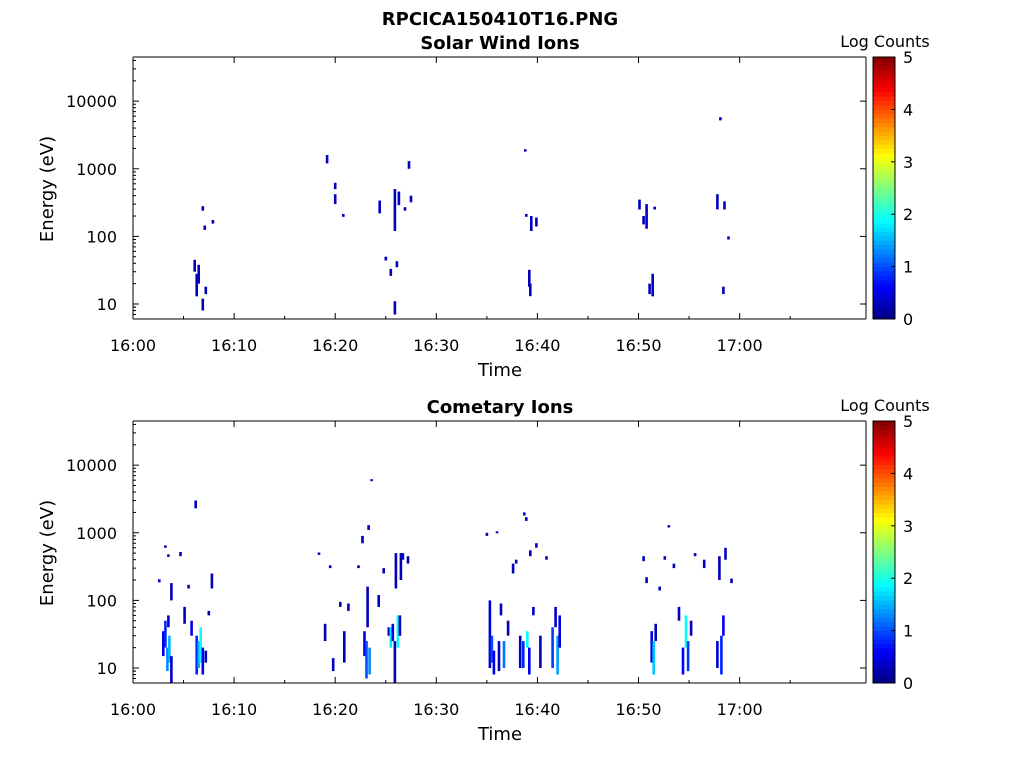 The height and width of the screenshot is (768, 1024). I want to click on colorbar-tick-label: 4, so click(908, 473).